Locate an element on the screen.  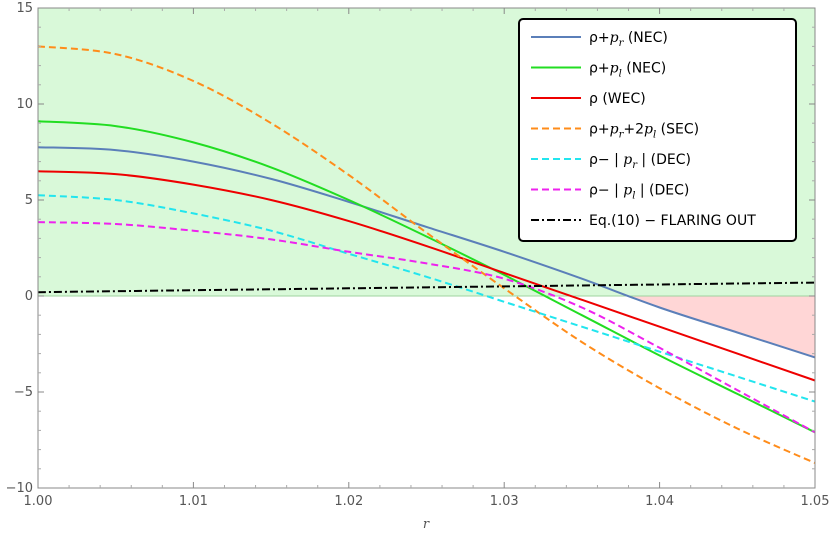
legend-label-flaring_out: Eq.(10) − FLARING OUT is located at coordinates (672, 221).